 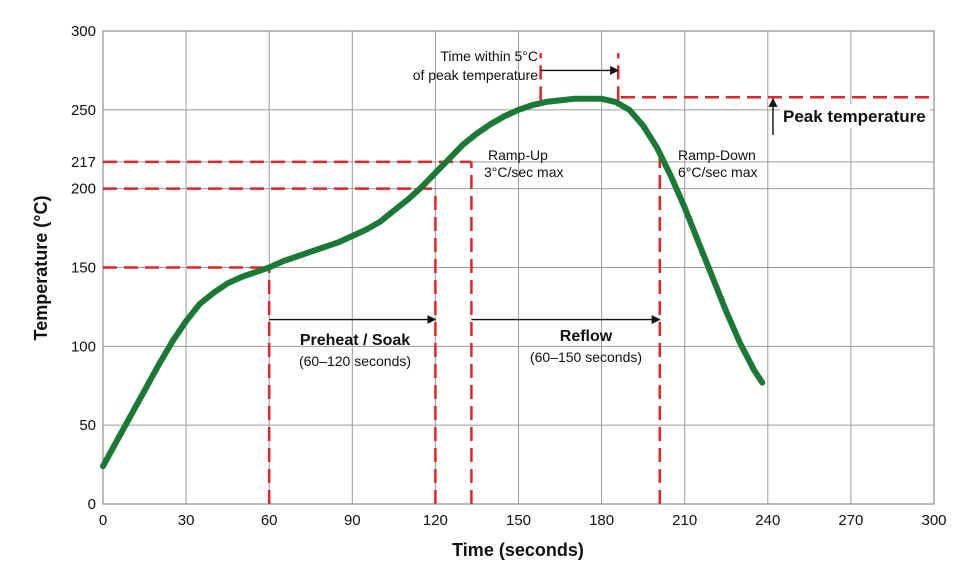 What do you see at coordinates (92, 504) in the screenshot?
I see `y-tick-label: 0` at bounding box center [92, 504].